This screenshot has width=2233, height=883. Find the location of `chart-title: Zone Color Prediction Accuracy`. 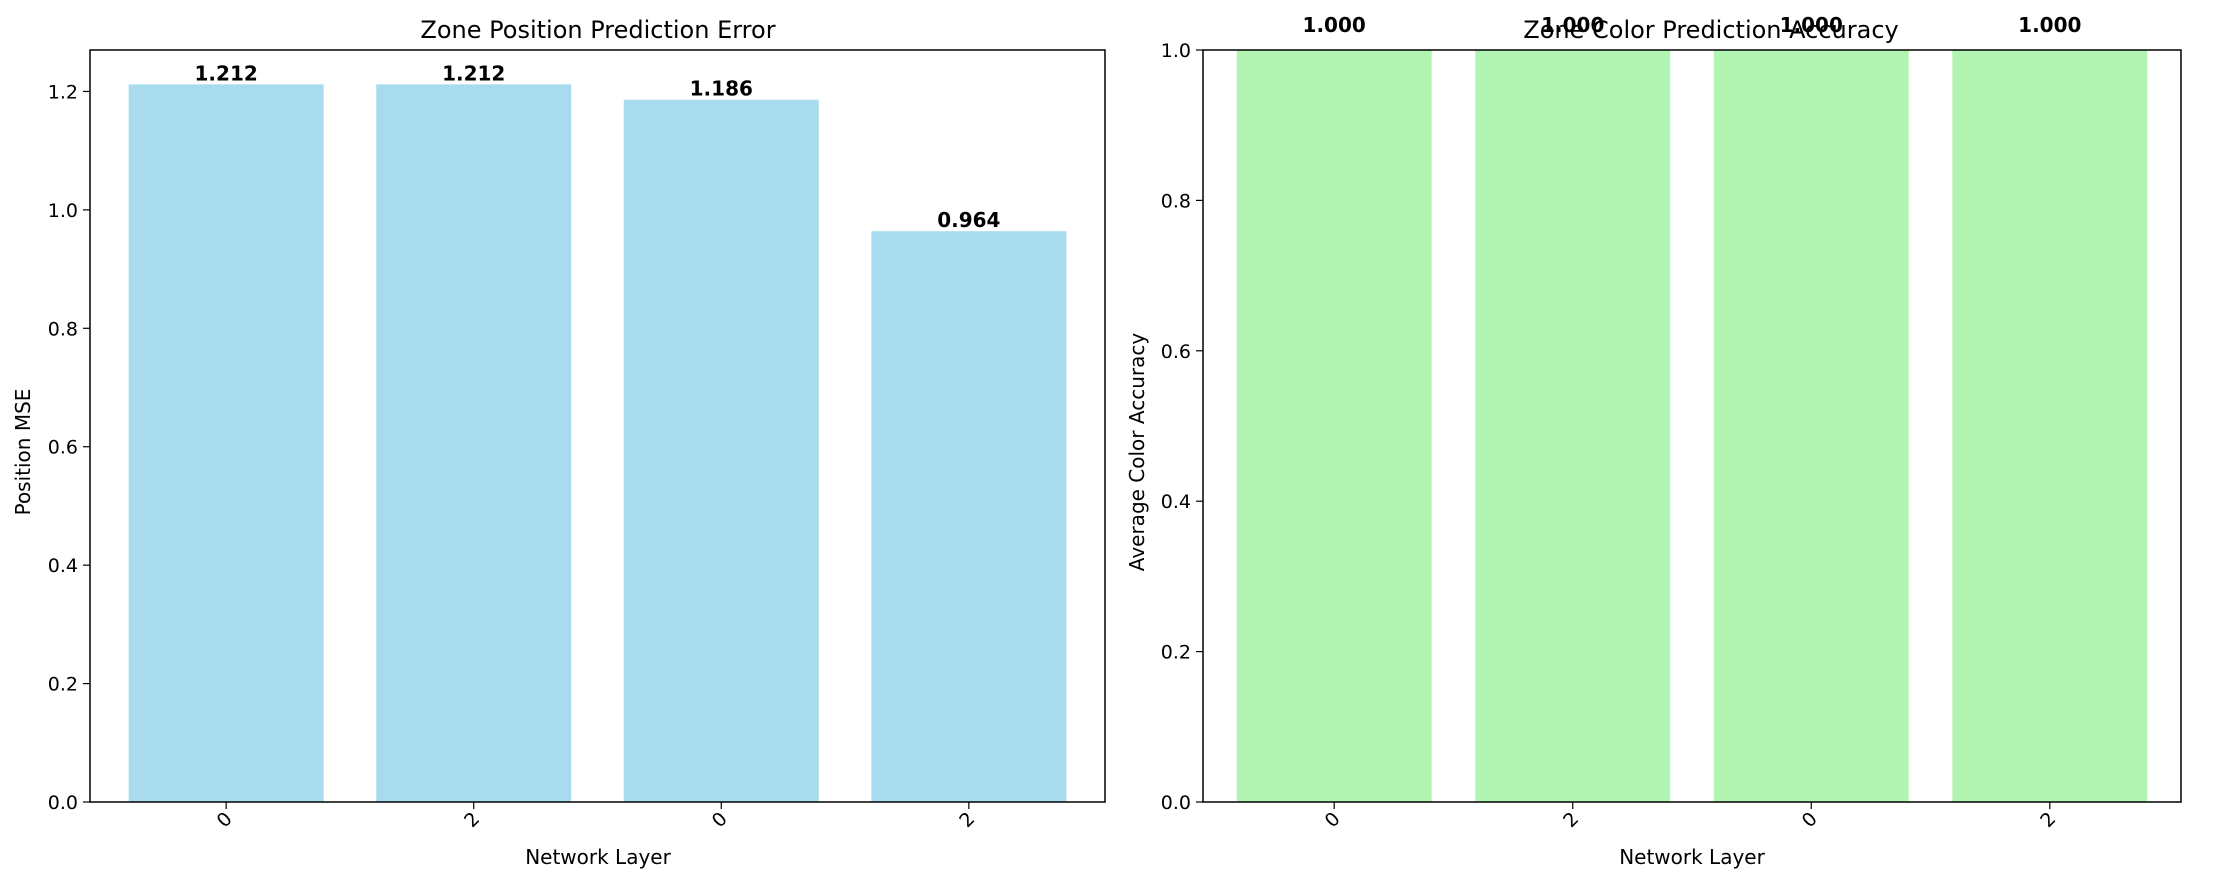

chart-title: Zone Color Prediction Accuracy is located at coordinates (1710, 30).